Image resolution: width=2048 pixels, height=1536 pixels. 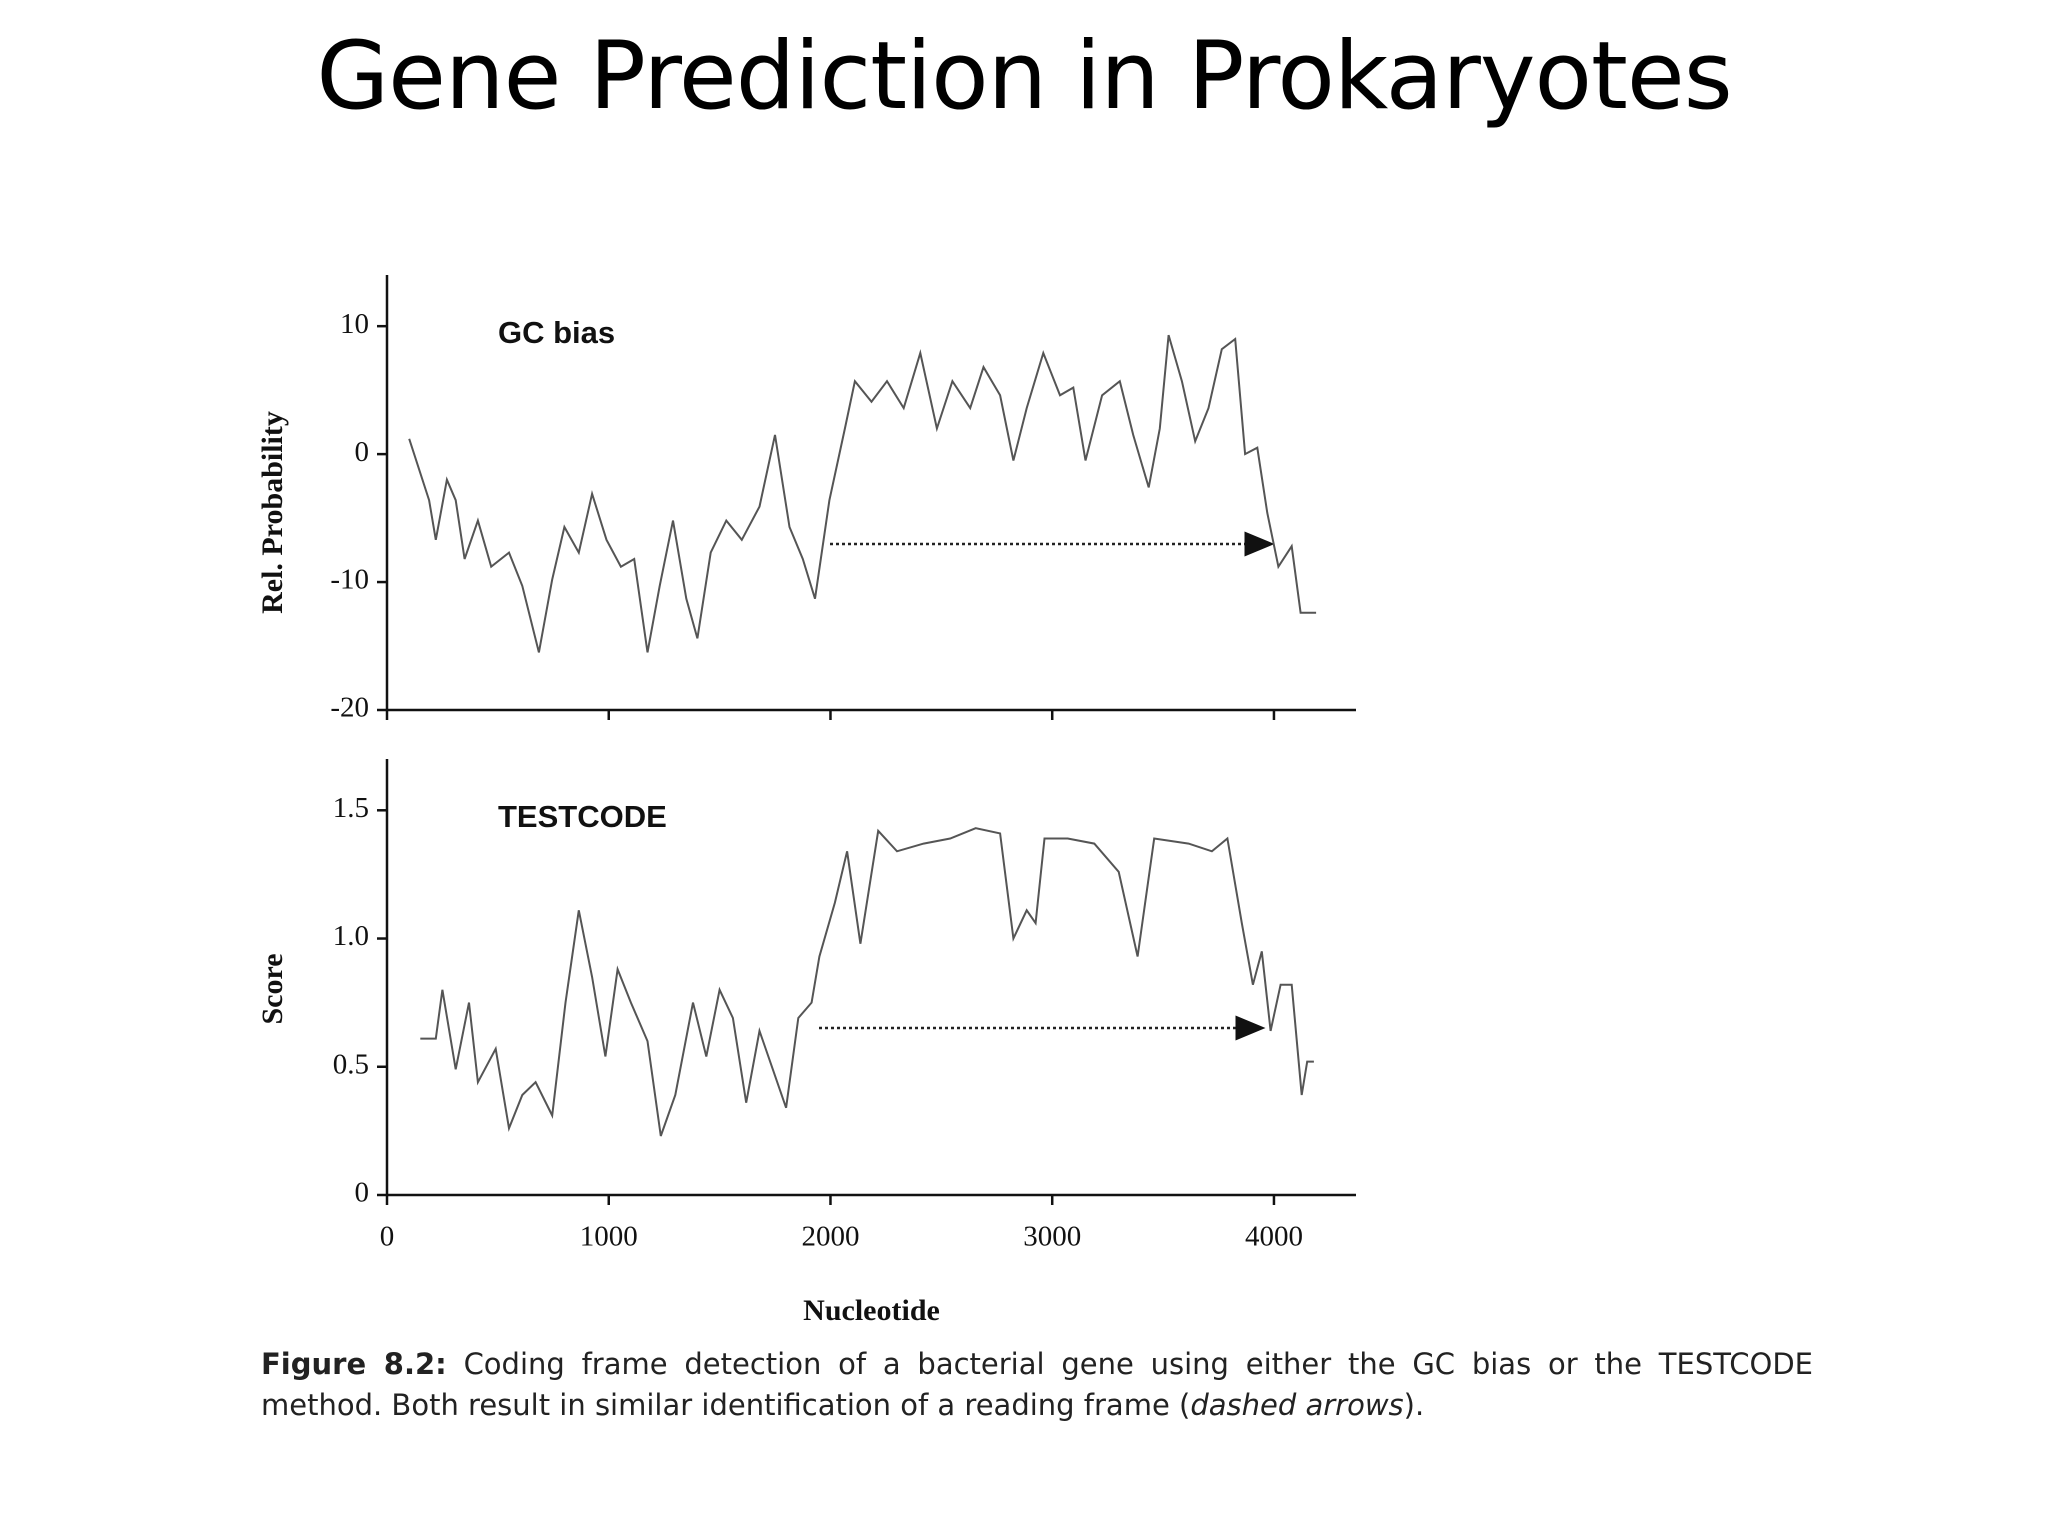 What do you see at coordinates (1297, 1405) in the screenshot?
I see `caption-emphasis: dashed arrows` at bounding box center [1297, 1405].